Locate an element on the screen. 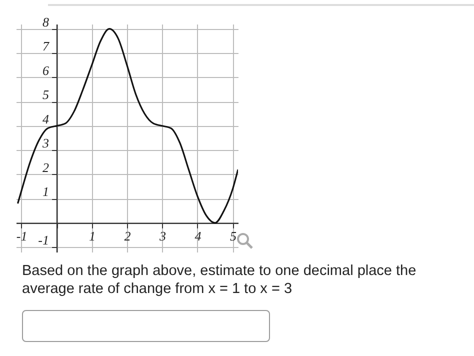 This screenshot has width=474, height=356. y-tick-label: 8 is located at coordinates (46, 22).